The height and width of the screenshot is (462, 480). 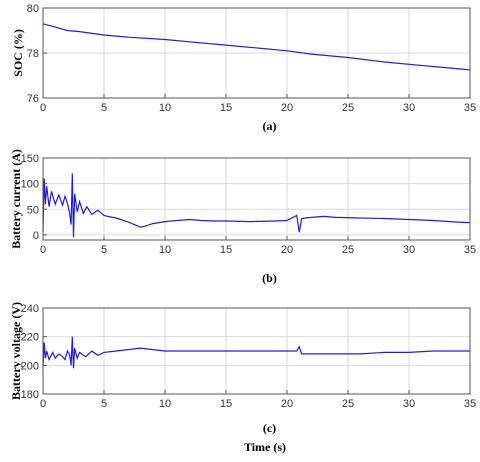 I want to click on y-tick-label: 80, so click(x=33, y=9).